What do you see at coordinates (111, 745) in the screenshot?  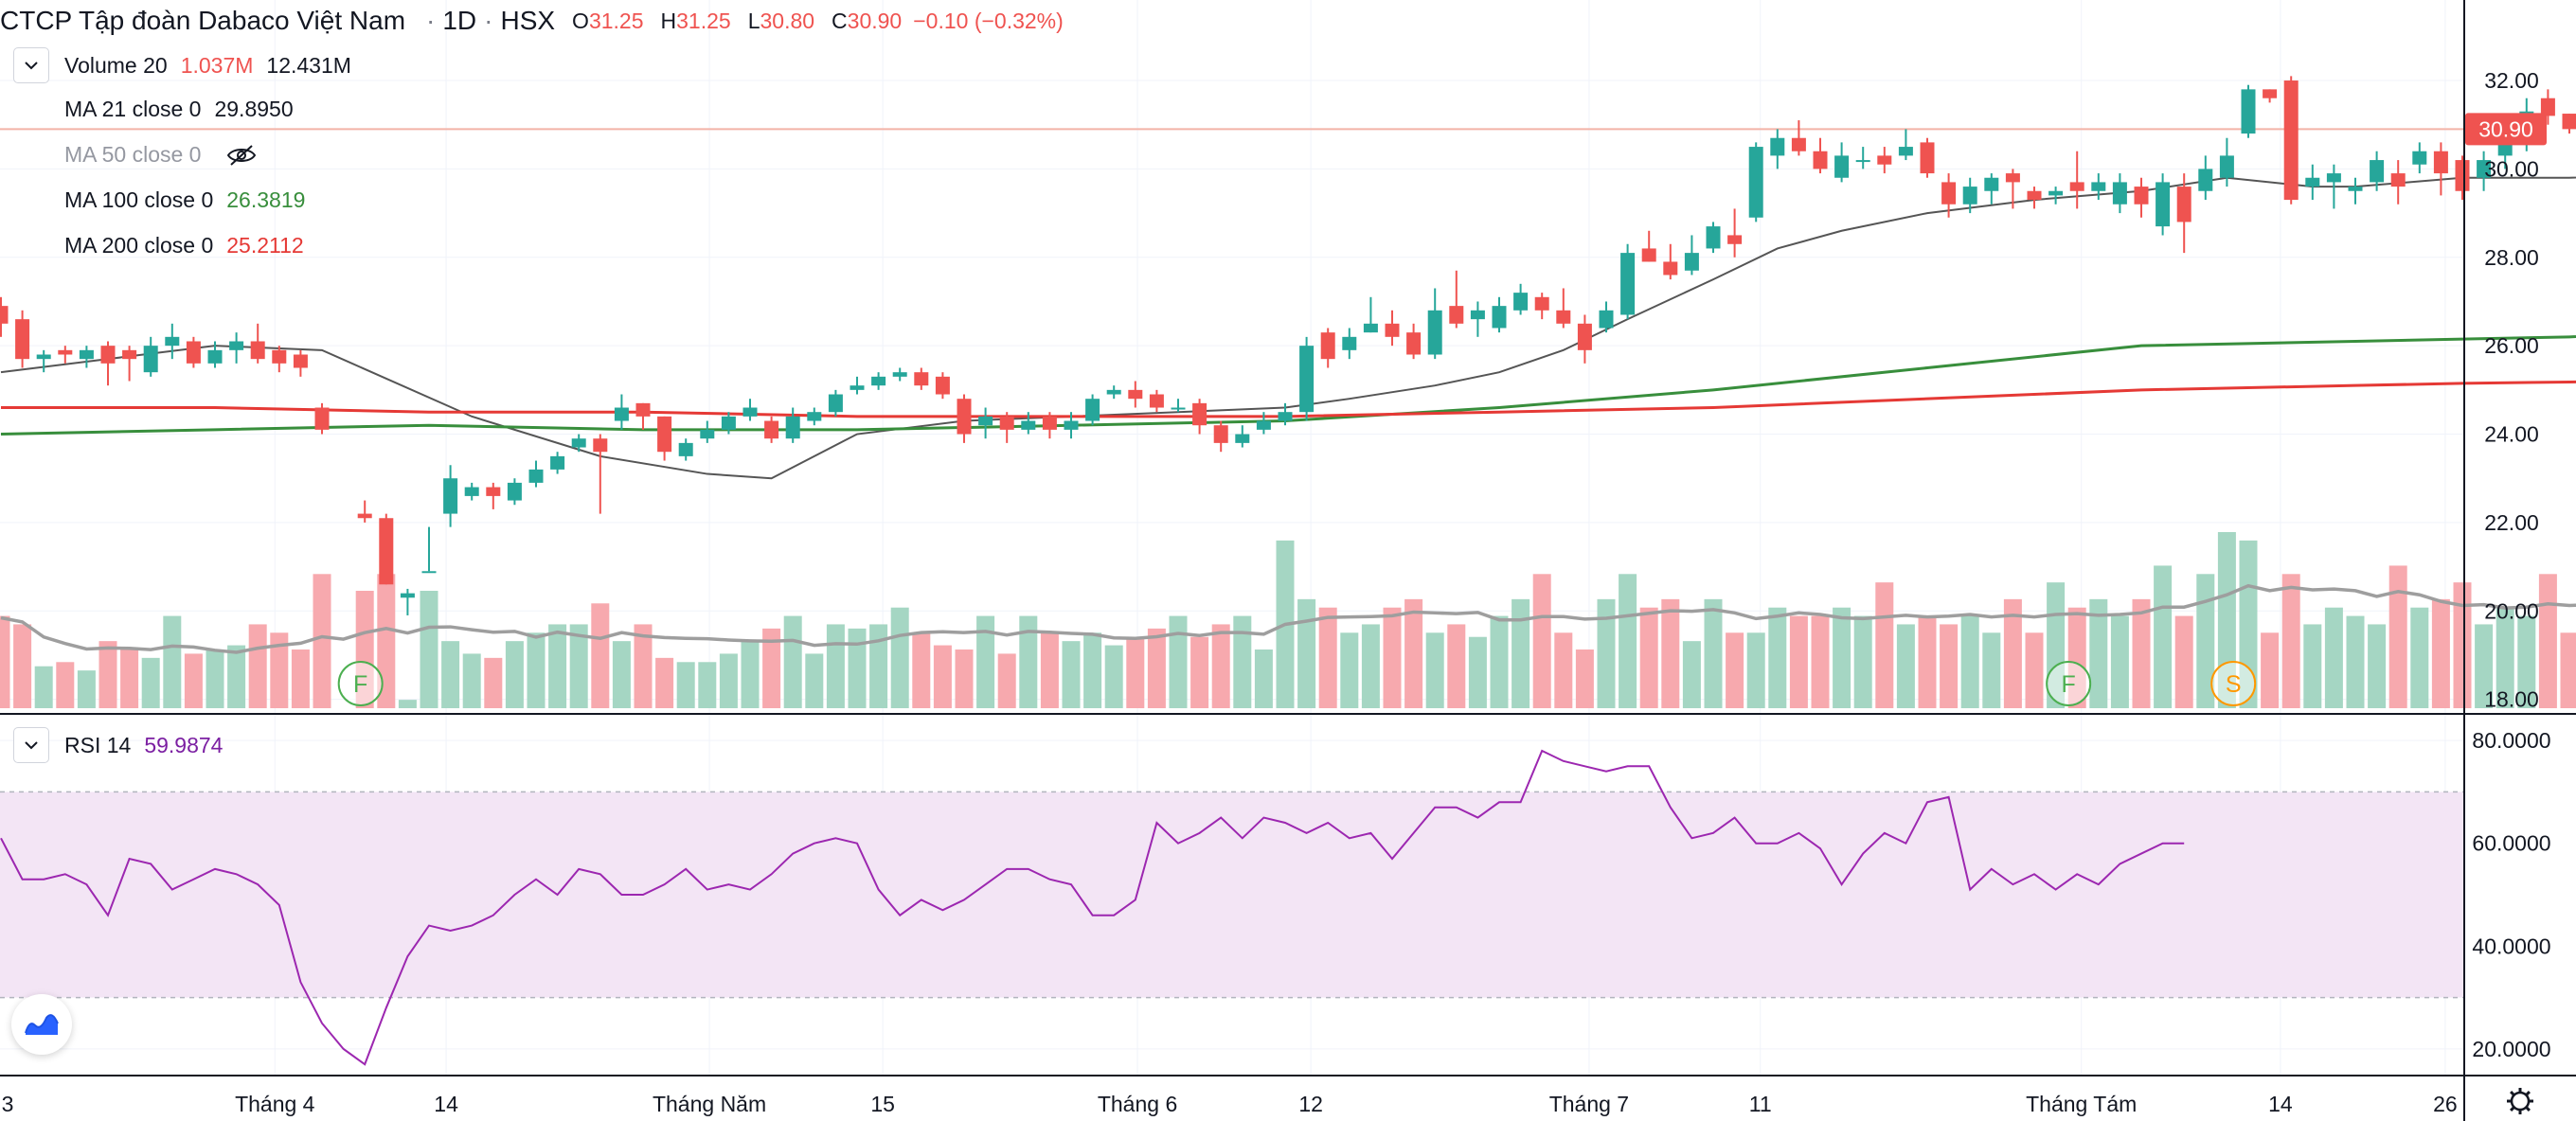 I see `legend-rsi: RSI 14 59.9874` at bounding box center [111, 745].